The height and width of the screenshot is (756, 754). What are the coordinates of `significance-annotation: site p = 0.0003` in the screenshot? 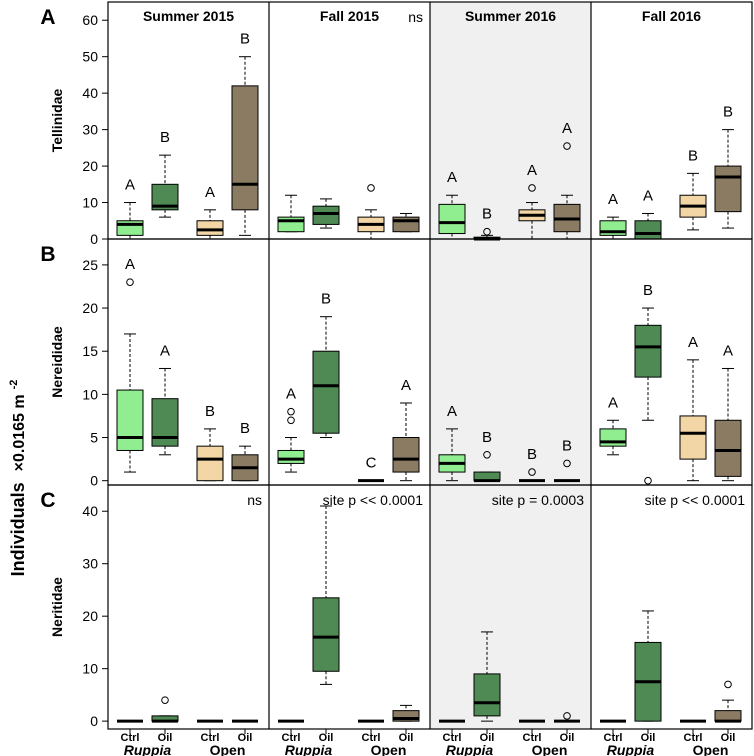 It's located at (538, 500).